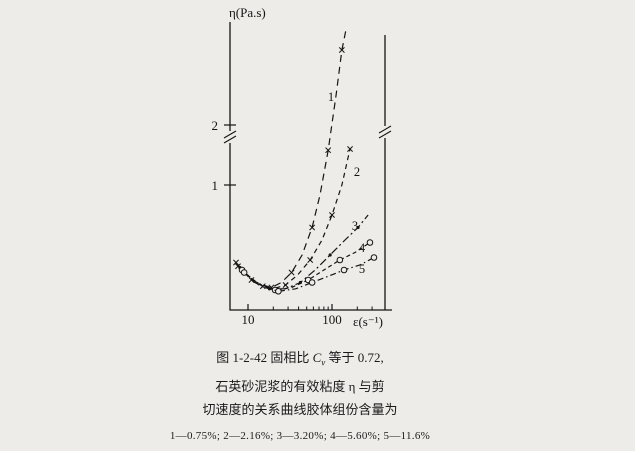  I want to click on series-label-5: 5, so click(362, 269).